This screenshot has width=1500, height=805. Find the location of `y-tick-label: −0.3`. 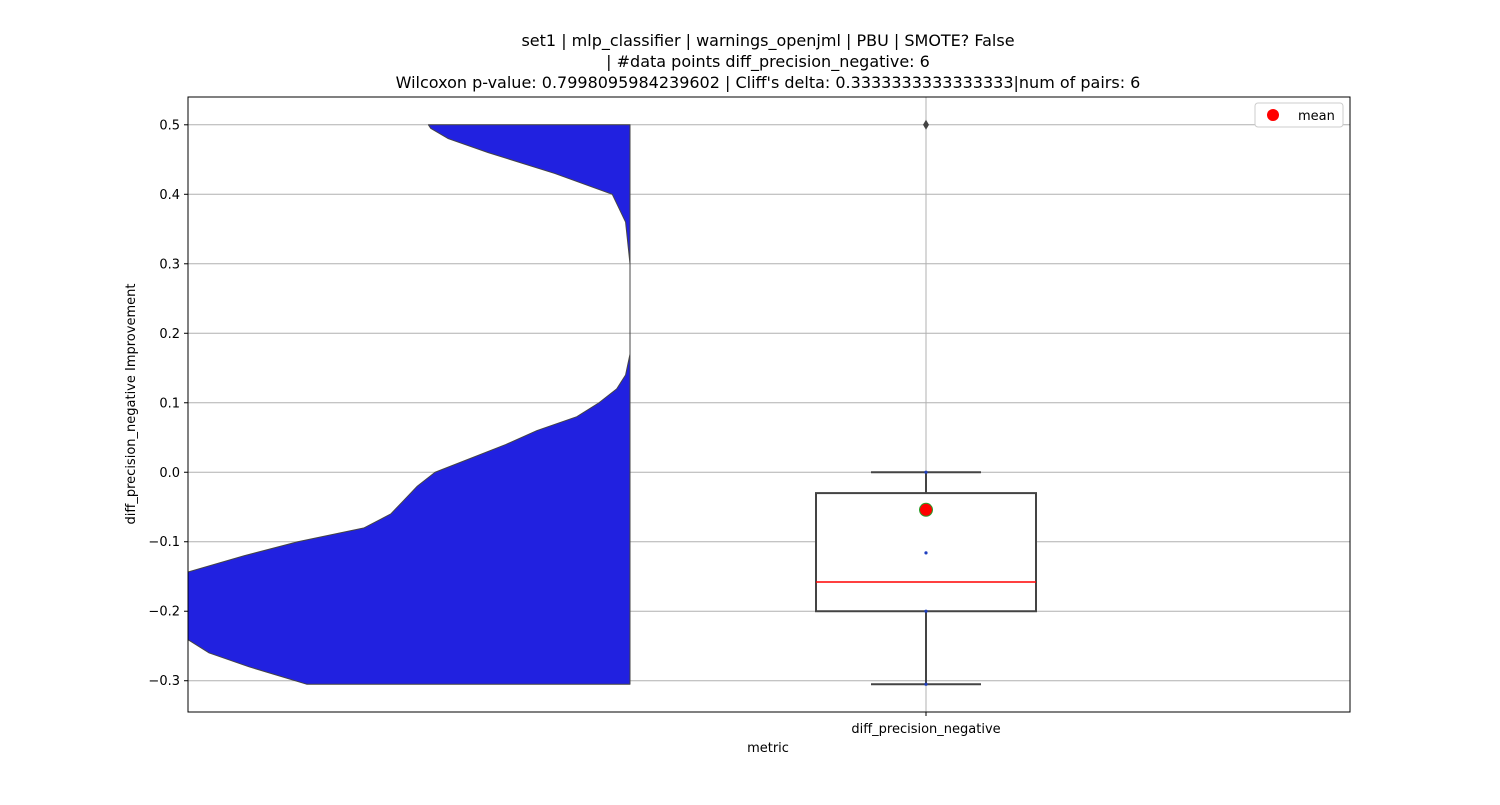

y-tick-label: −0.3 is located at coordinates (164, 681).